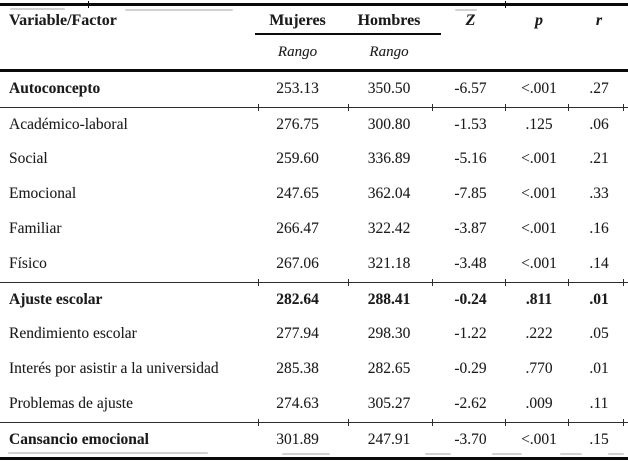 This screenshot has height=465, width=628. I want to click on column-header-variable: Variable/Factor, so click(63, 20).